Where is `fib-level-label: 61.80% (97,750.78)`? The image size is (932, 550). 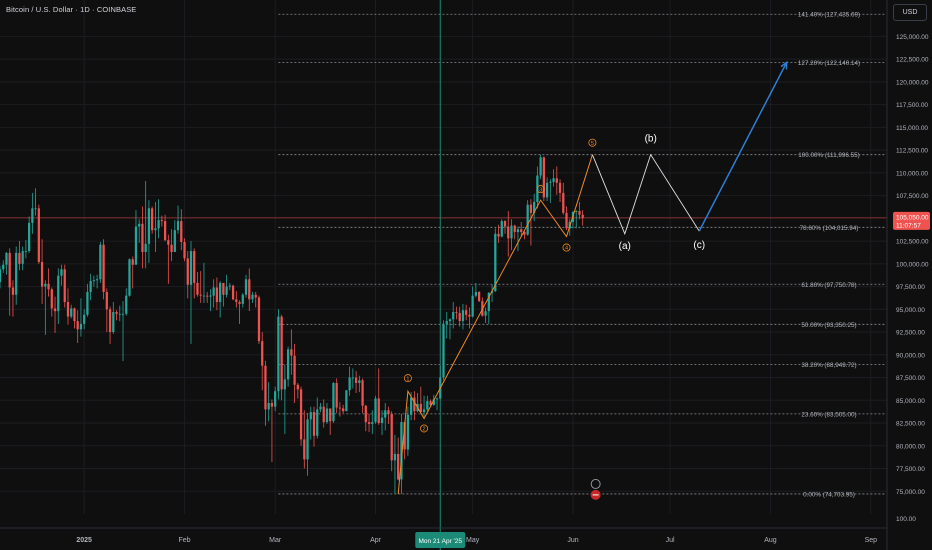 fib-level-label: 61.80% (97,750.78) is located at coordinates (828, 285).